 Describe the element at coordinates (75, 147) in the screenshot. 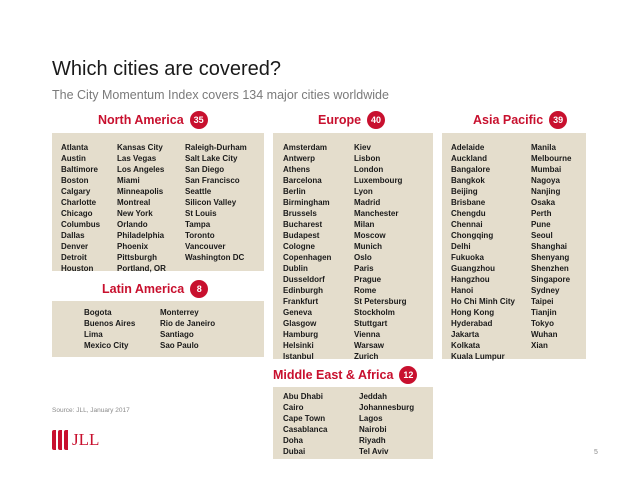

I see `city-name: Atlanta` at that location.